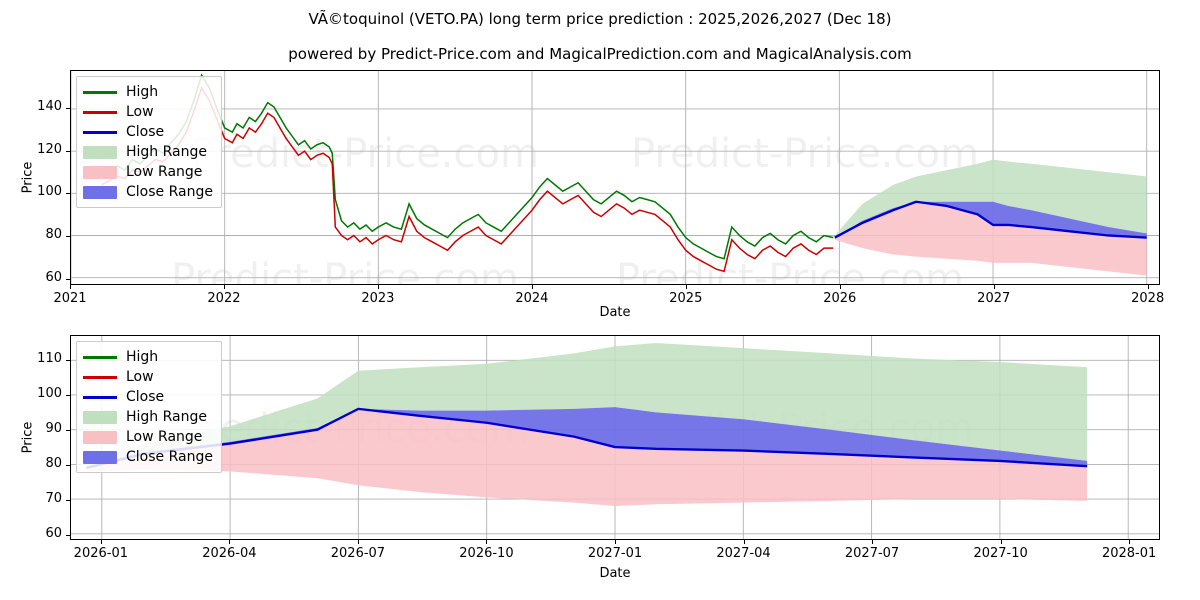 The width and height of the screenshot is (1200, 600). I want to click on x-axis-tick-label: 2027-10, so click(1000, 553).